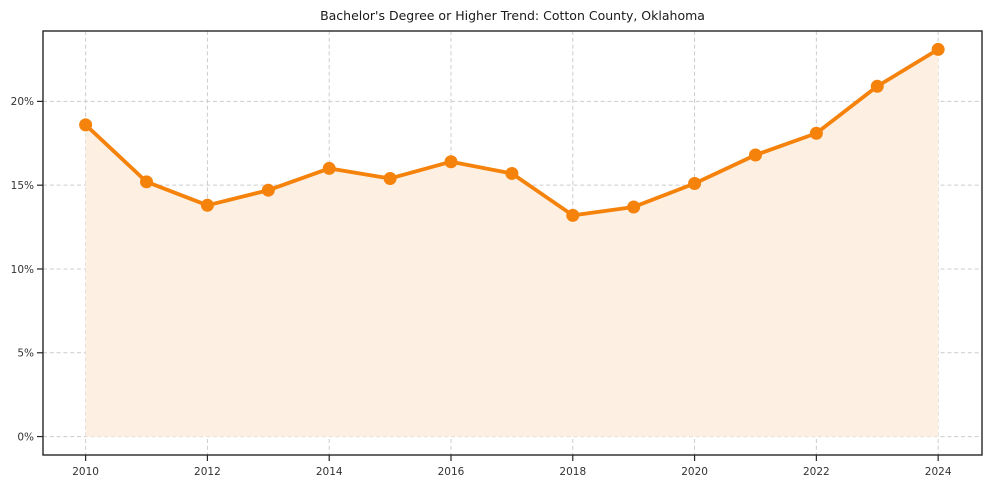 The width and height of the screenshot is (989, 490). Describe the element at coordinates (207, 205) in the screenshot. I see `data-point-2012` at that location.